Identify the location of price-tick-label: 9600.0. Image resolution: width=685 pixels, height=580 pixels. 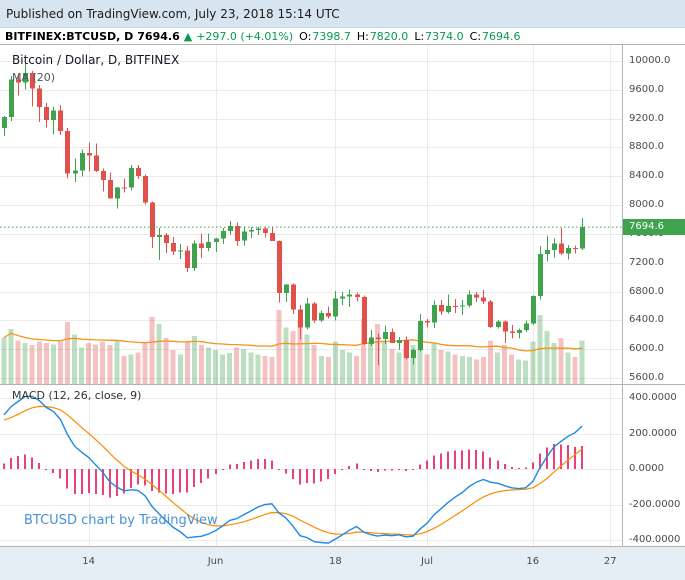
(646, 89).